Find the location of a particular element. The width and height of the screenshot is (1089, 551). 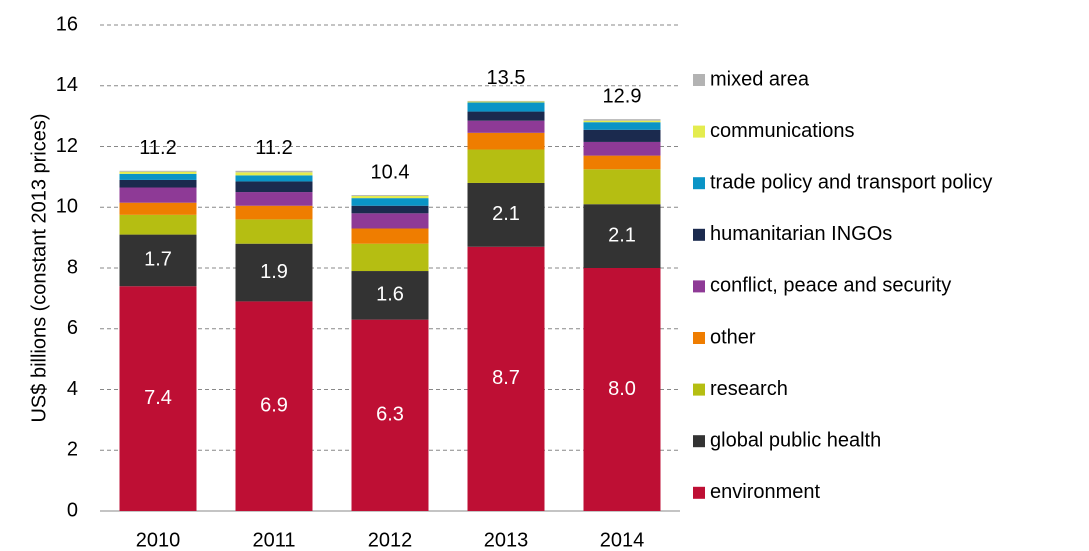

data-label: 6.9 is located at coordinates (274, 405).